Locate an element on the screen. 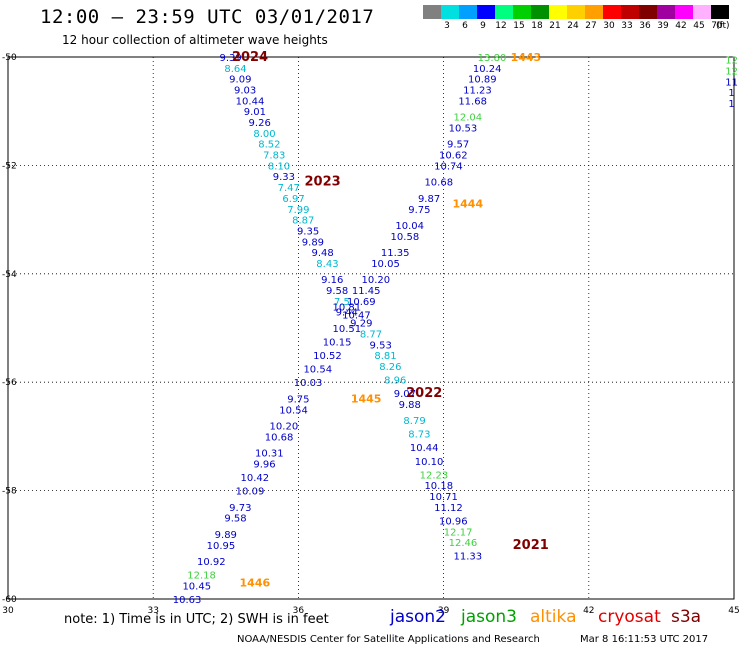 This screenshot has width=740, height=650. wave-height-value: 9.53 is located at coordinates (381, 345).